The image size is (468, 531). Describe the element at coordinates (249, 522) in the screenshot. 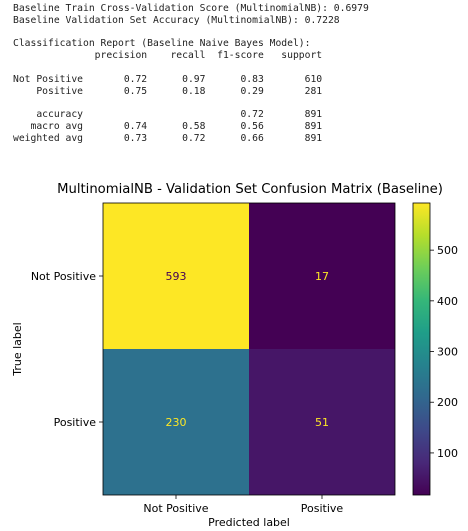

I see `x-axis-label: Predicted label` at that location.